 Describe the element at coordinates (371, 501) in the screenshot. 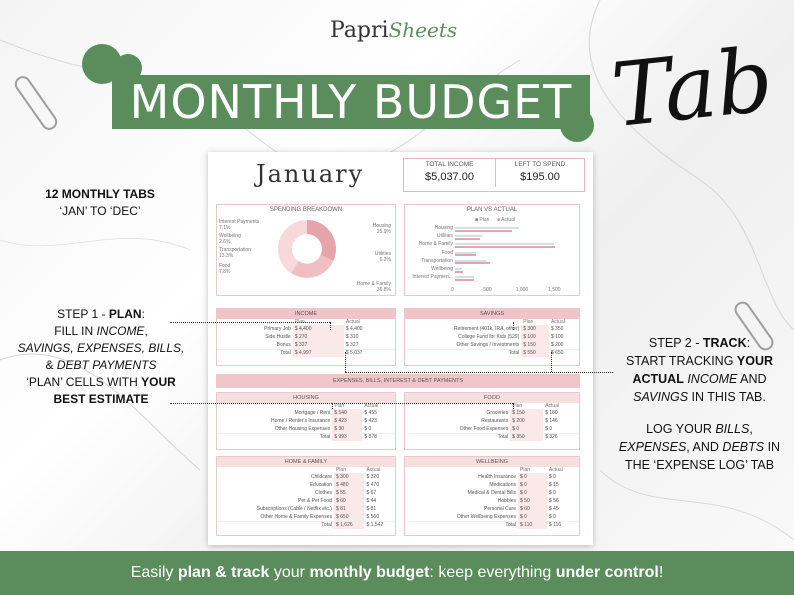

I see `actual-cell: $ 44` at that location.